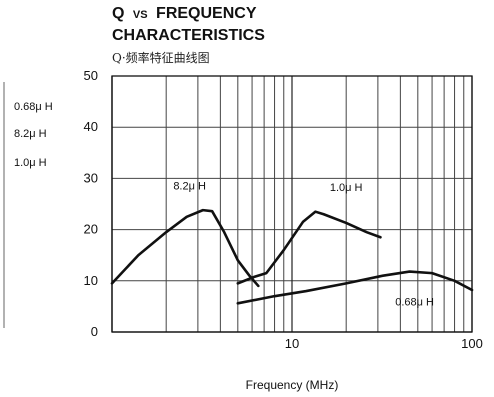 The image size is (494, 397). What do you see at coordinates (91, 229) in the screenshot?
I see `y-tick-label-20: 20` at bounding box center [91, 229].